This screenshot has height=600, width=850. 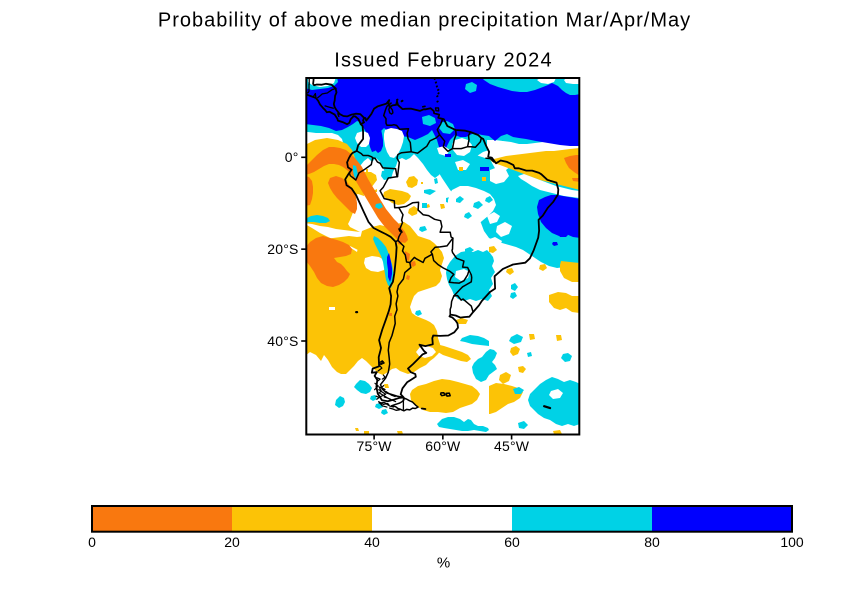 I want to click on svg-text: 60°W, so click(x=443, y=446).